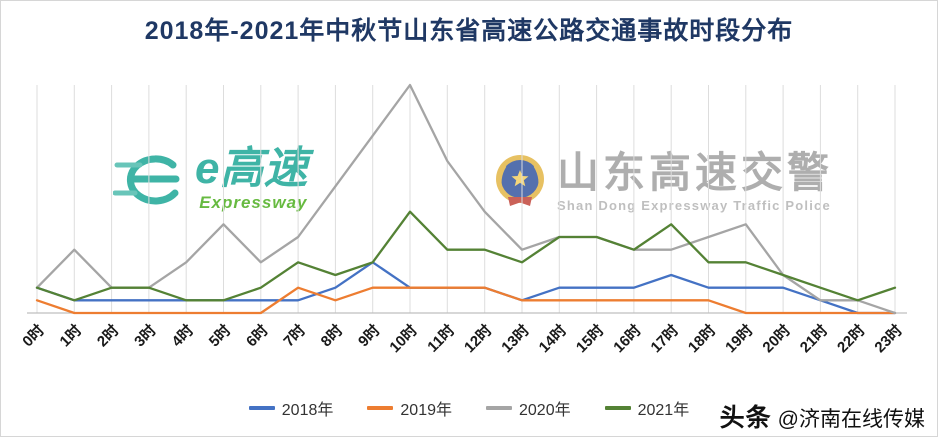  I want to click on x-axis-label: 14时, so click(553, 339).